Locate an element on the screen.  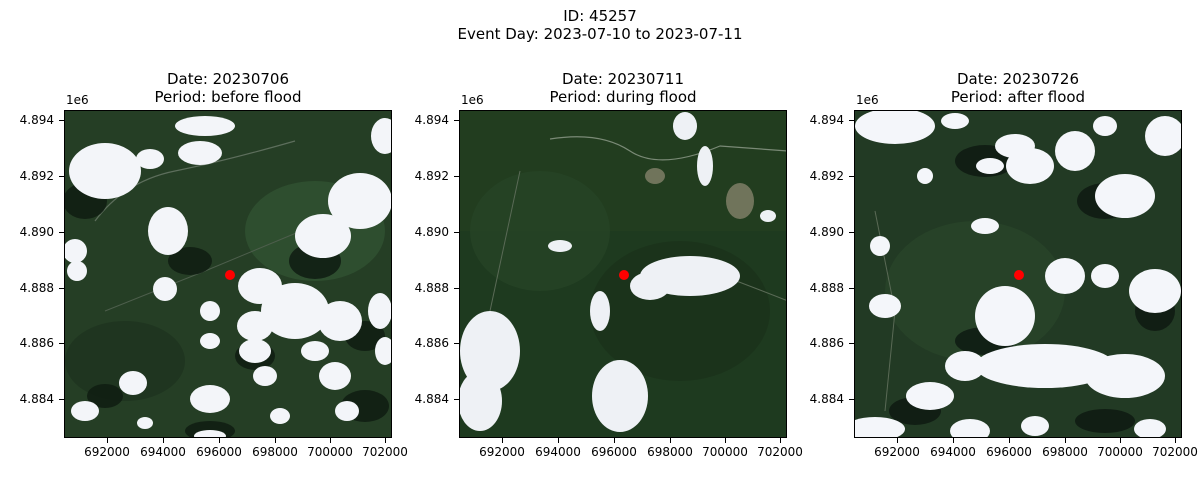
panel-date: Date: 20230726 is located at coordinates (1018, 79).